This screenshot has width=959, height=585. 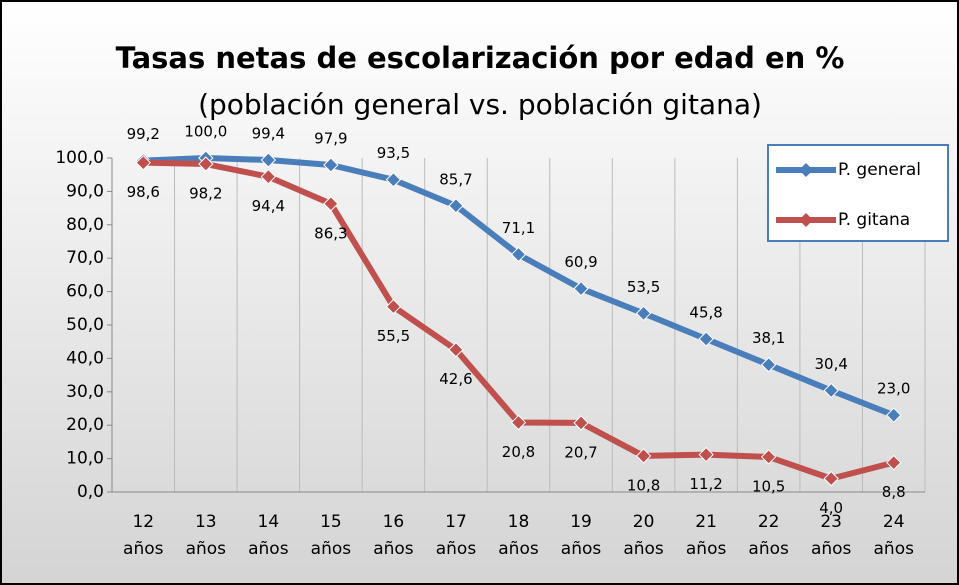 I want to click on data-label: 42,6, so click(x=455, y=379).